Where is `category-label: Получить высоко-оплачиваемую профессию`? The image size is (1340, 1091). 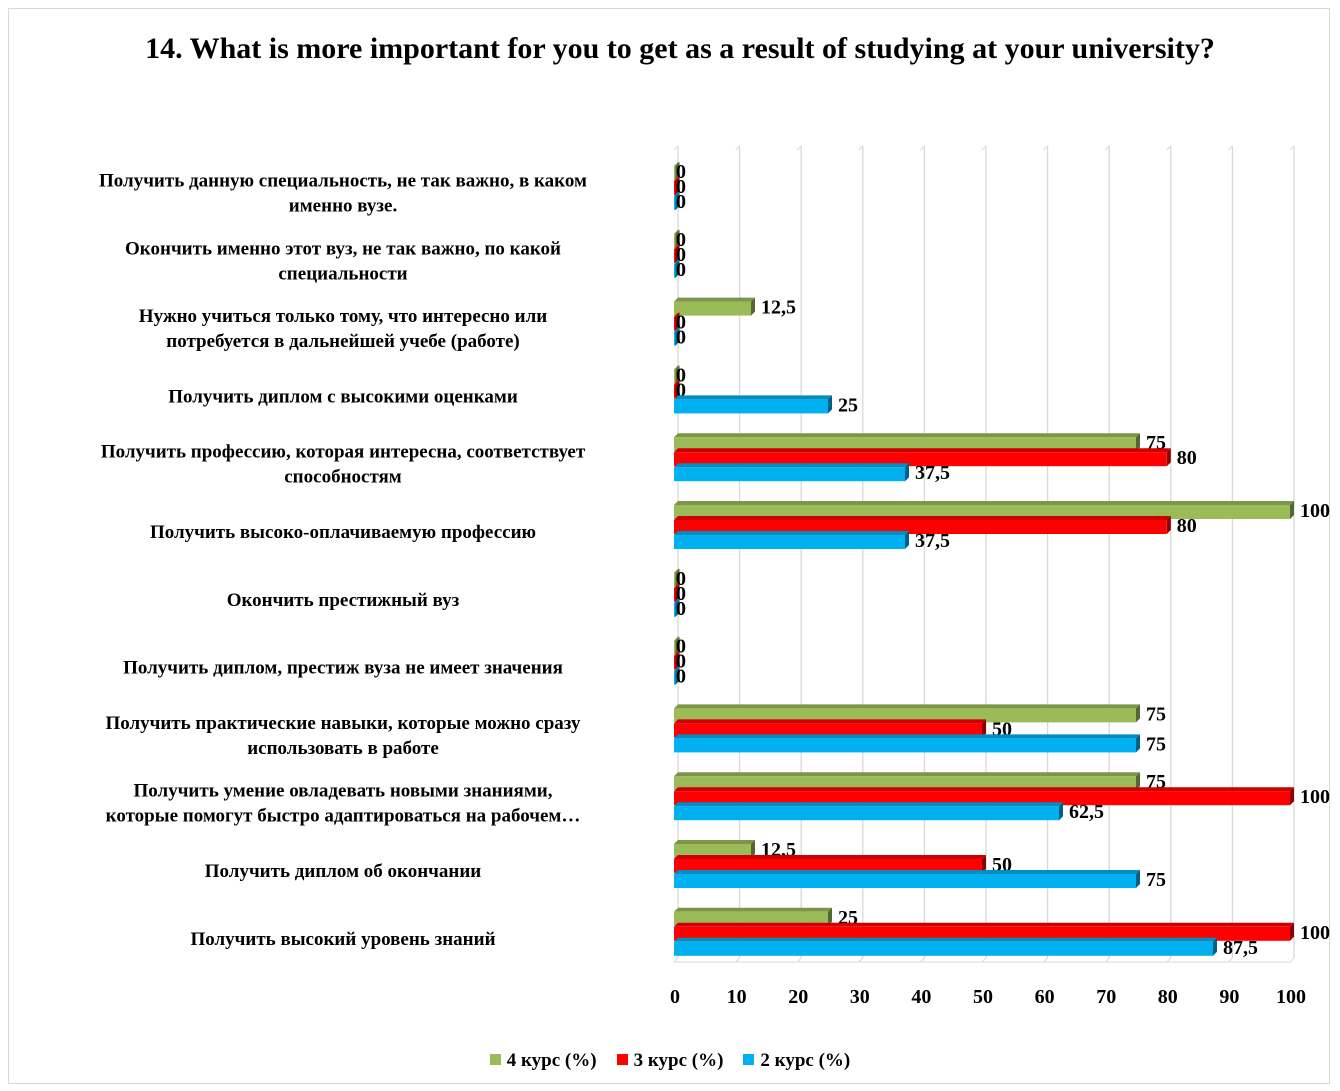
category-label: Получить высоко-оплачиваемую профессию is located at coordinates (343, 532).